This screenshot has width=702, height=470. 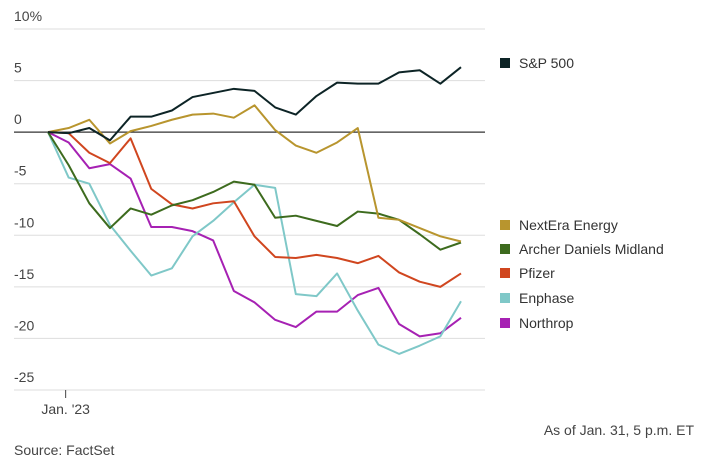 What do you see at coordinates (24, 274) in the screenshot?
I see `y-tick-label: -15` at bounding box center [24, 274].